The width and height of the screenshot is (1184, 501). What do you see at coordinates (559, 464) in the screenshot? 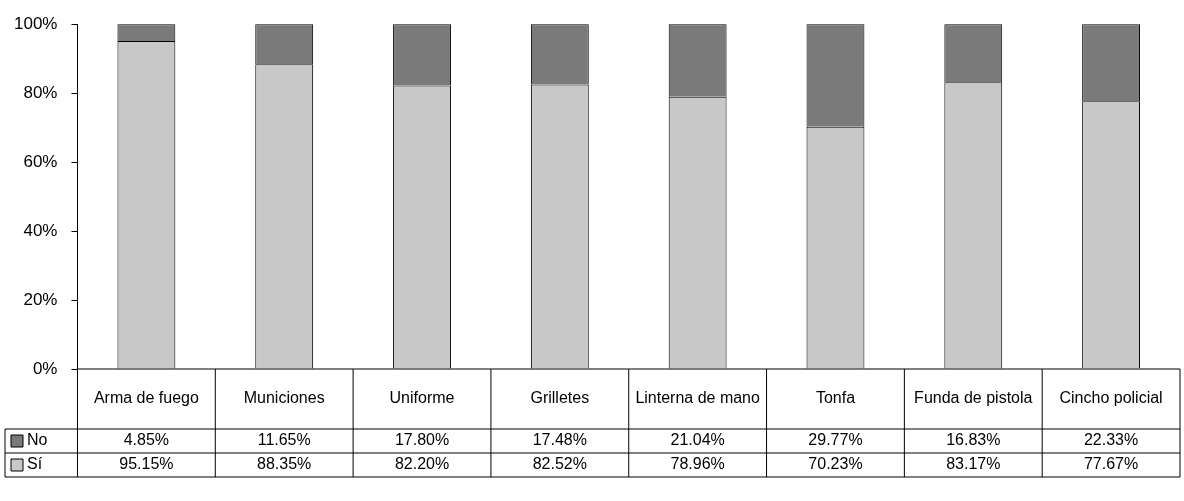
I see `data-label: 82.52%` at bounding box center [559, 464].